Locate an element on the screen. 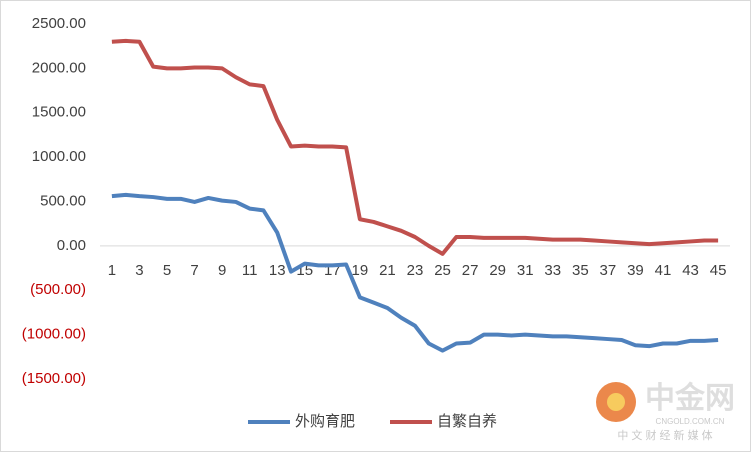 This screenshot has width=751, height=452. watermark-logo-inner is located at coordinates (616, 402).